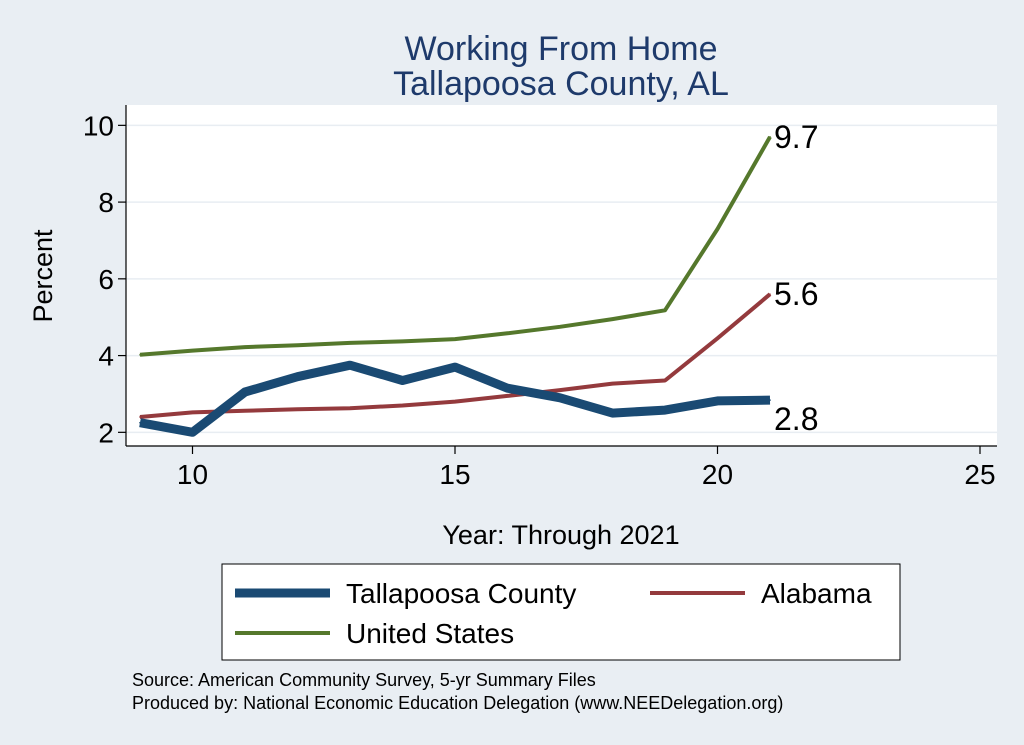 This screenshot has height=745, width=1024. I want to click on legend-label-2: United States, so click(430, 633).